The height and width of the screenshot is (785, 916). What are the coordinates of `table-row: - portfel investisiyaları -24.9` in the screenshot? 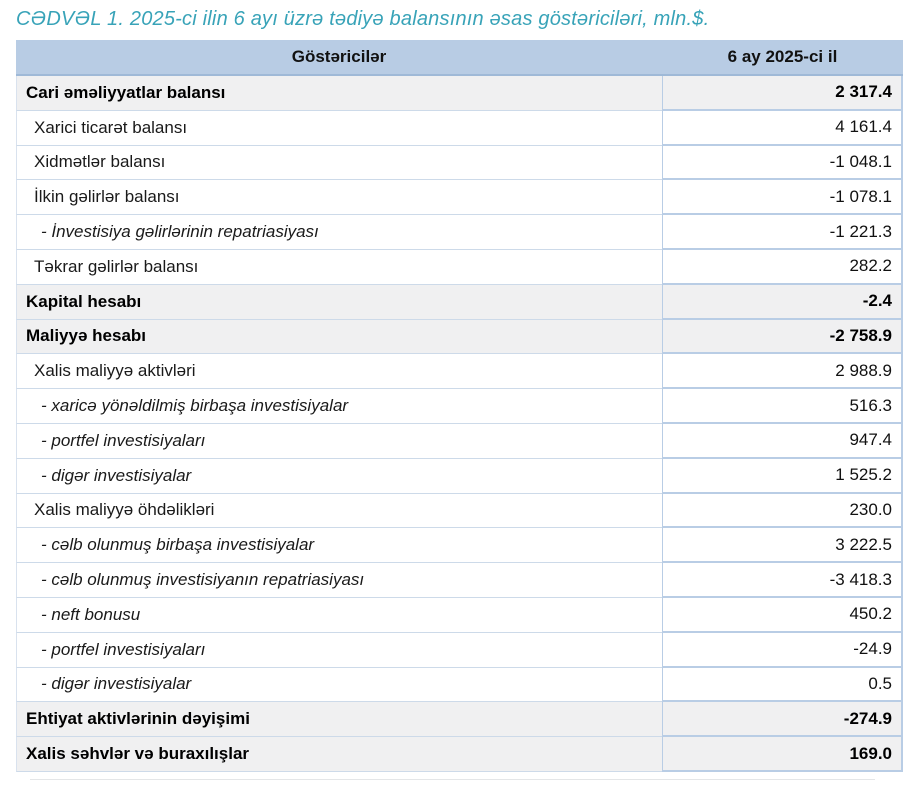 It's located at (459, 650).